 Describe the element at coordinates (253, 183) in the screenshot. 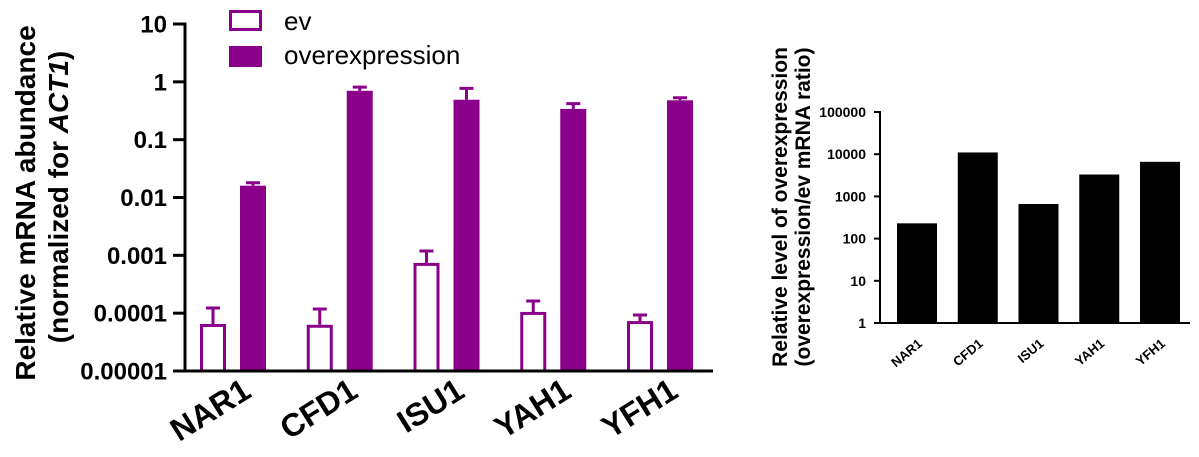

I see `error-bar-nar1-overexpression` at that location.